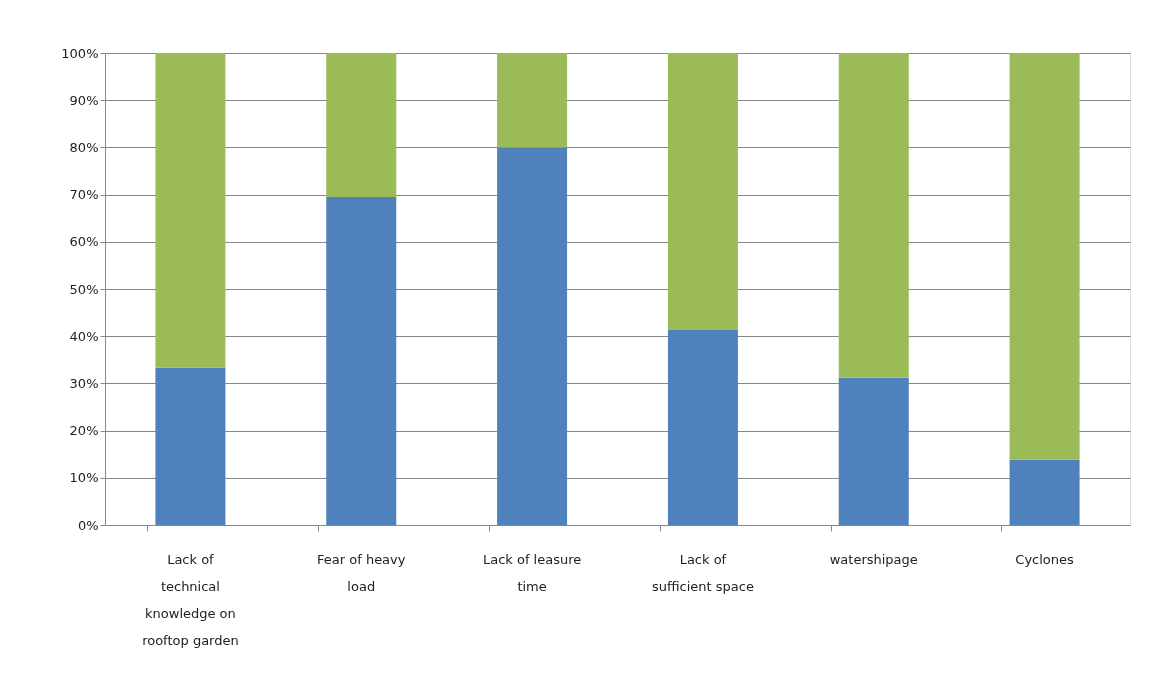 Image resolution: width=1160 pixels, height=687 pixels. What do you see at coordinates (84, 478) in the screenshot?
I see `y-tick-label: 10%` at bounding box center [84, 478].